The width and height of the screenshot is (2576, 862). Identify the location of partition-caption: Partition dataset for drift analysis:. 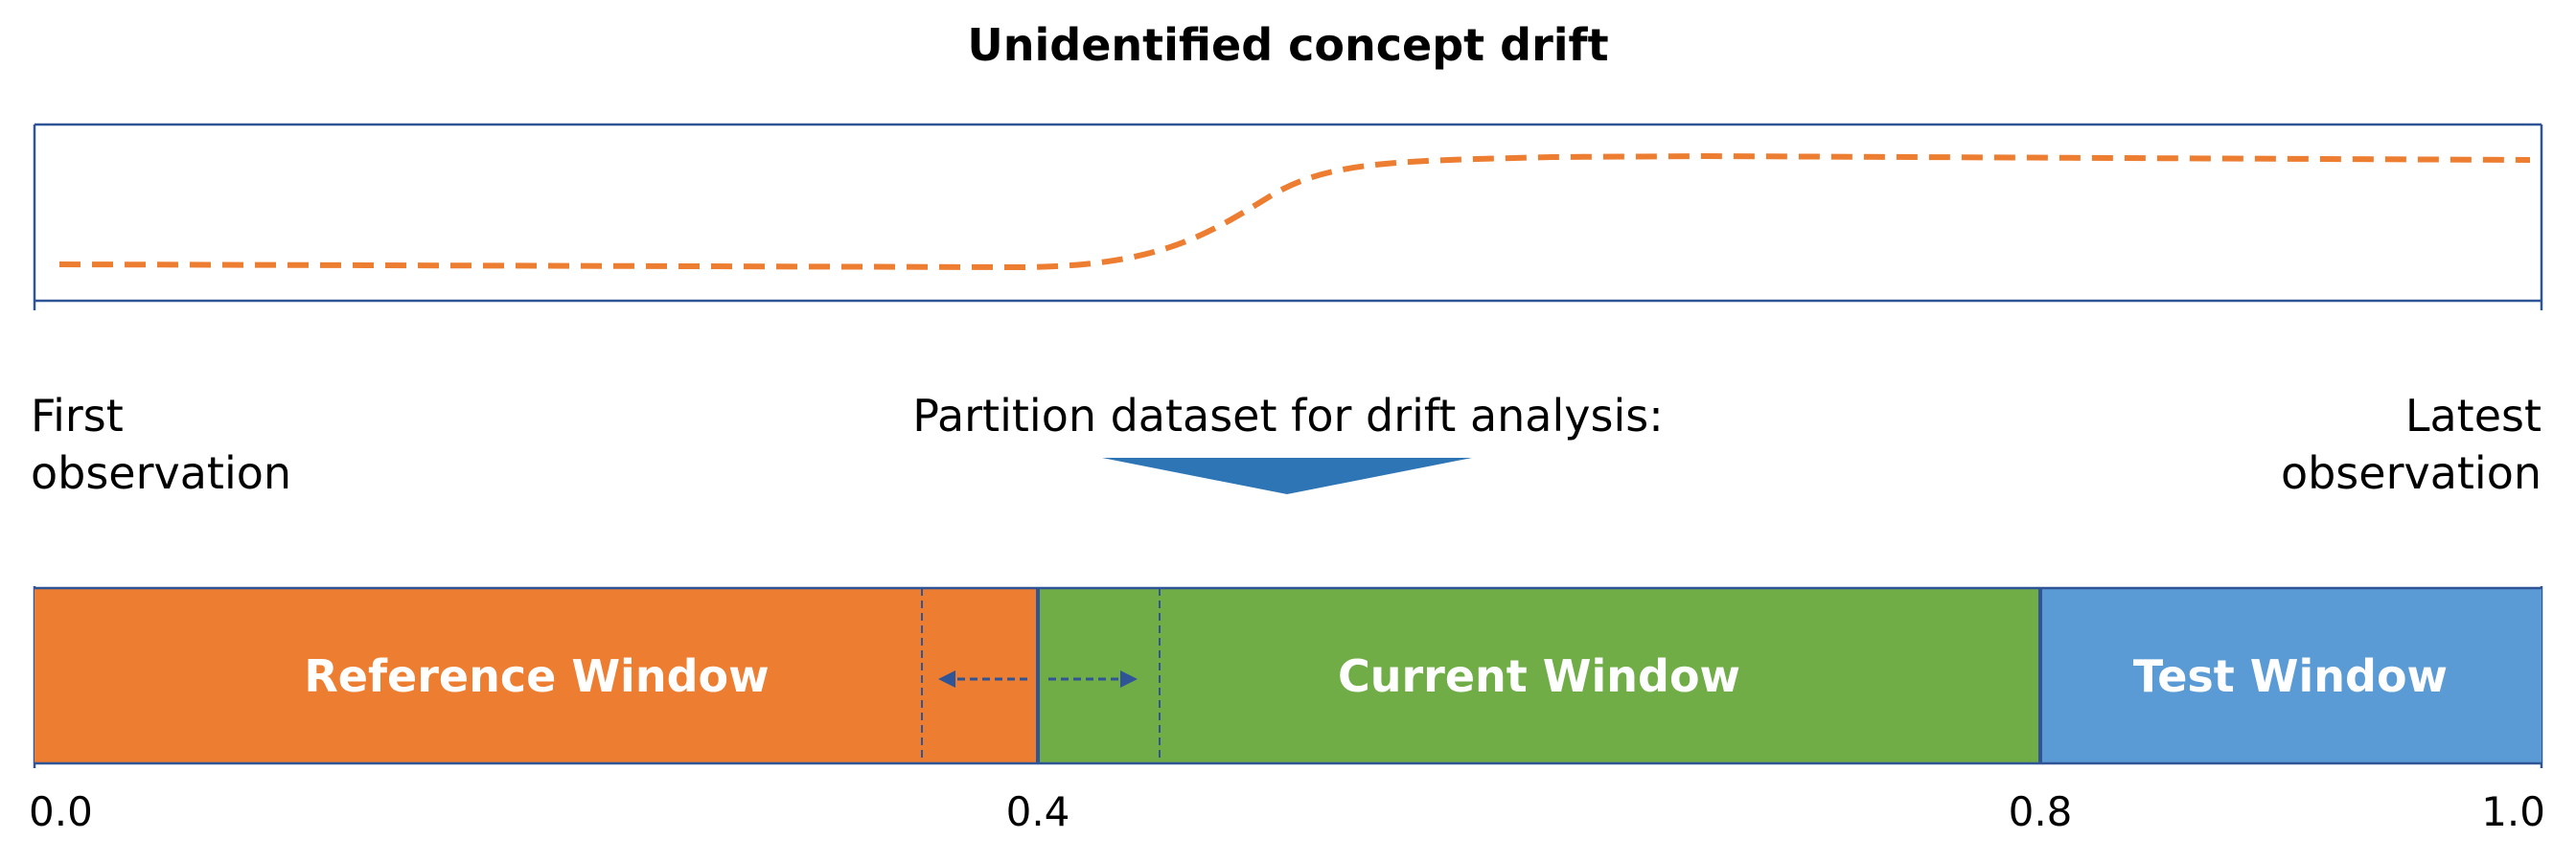
(1287, 416).